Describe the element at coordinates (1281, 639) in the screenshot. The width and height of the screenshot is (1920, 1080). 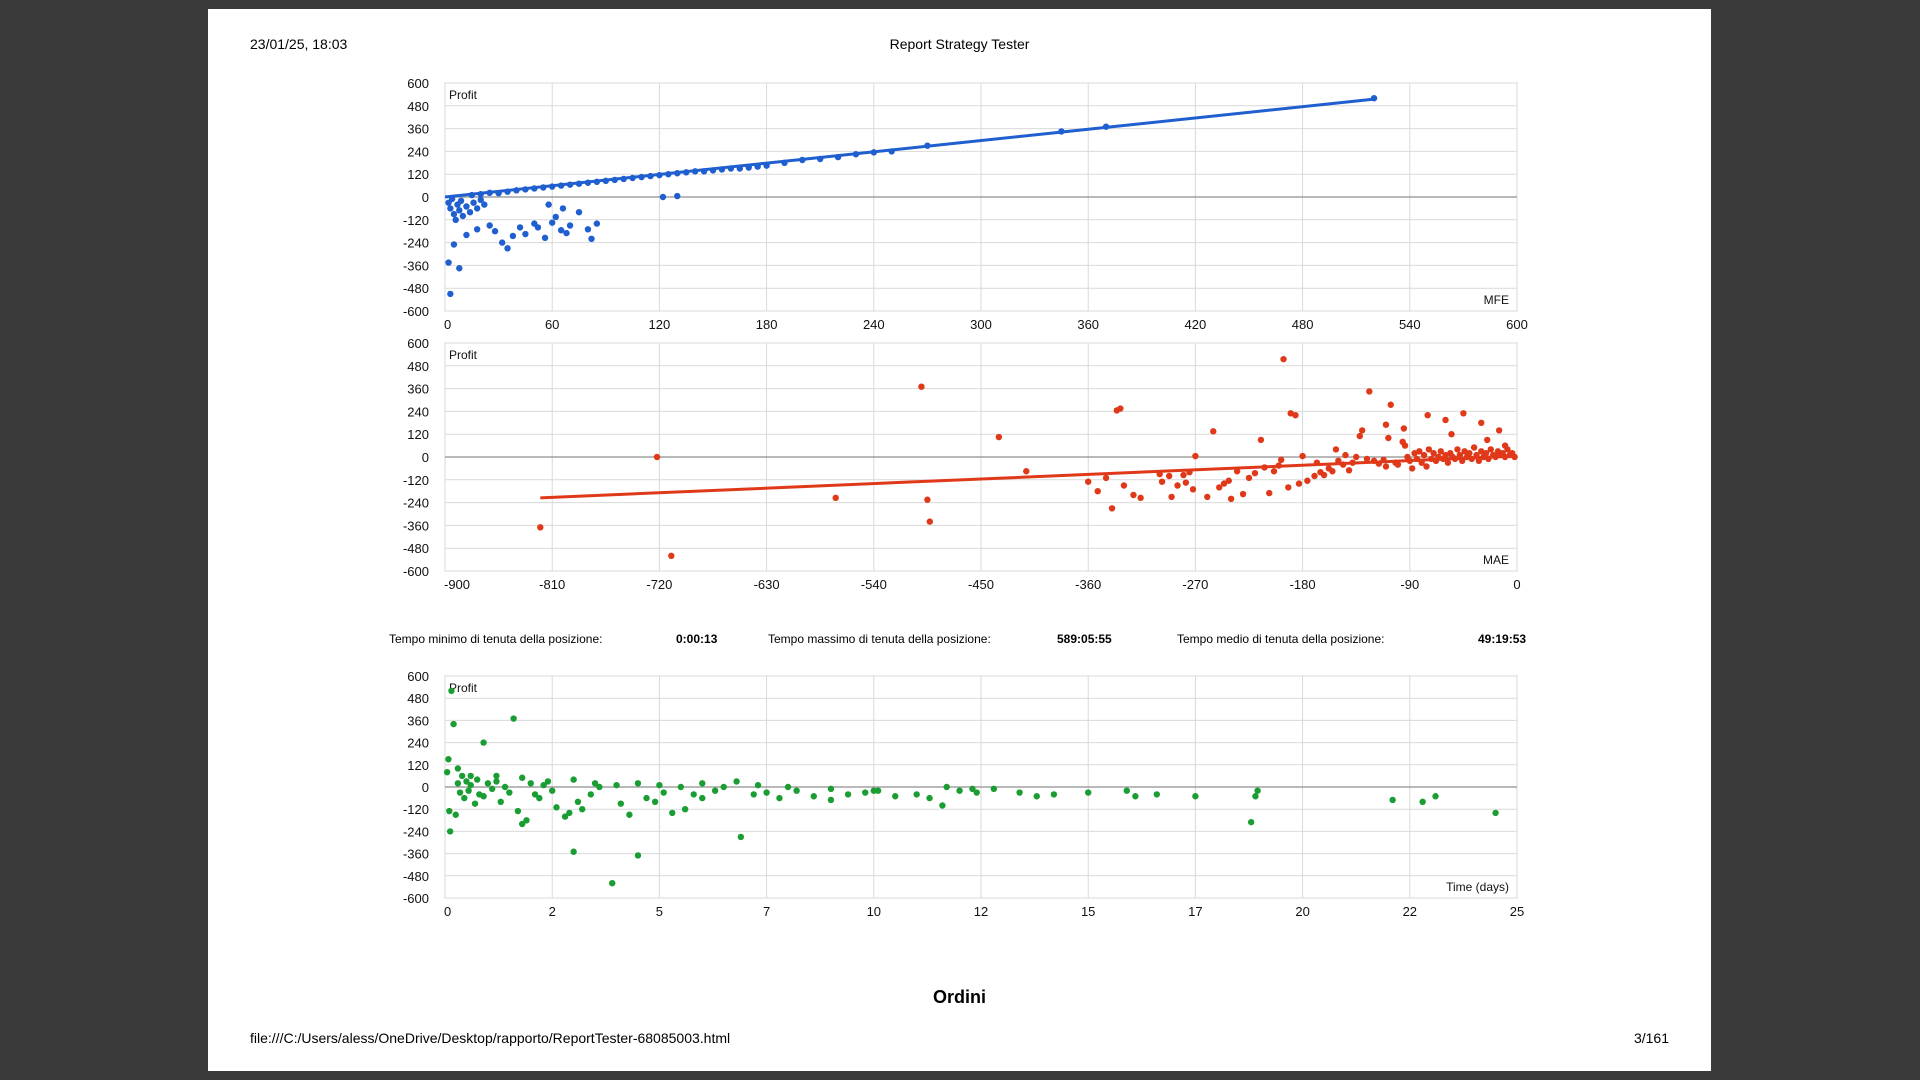
I see `avg-hold-label: Tempo medio di tenuta della posizione:` at that location.